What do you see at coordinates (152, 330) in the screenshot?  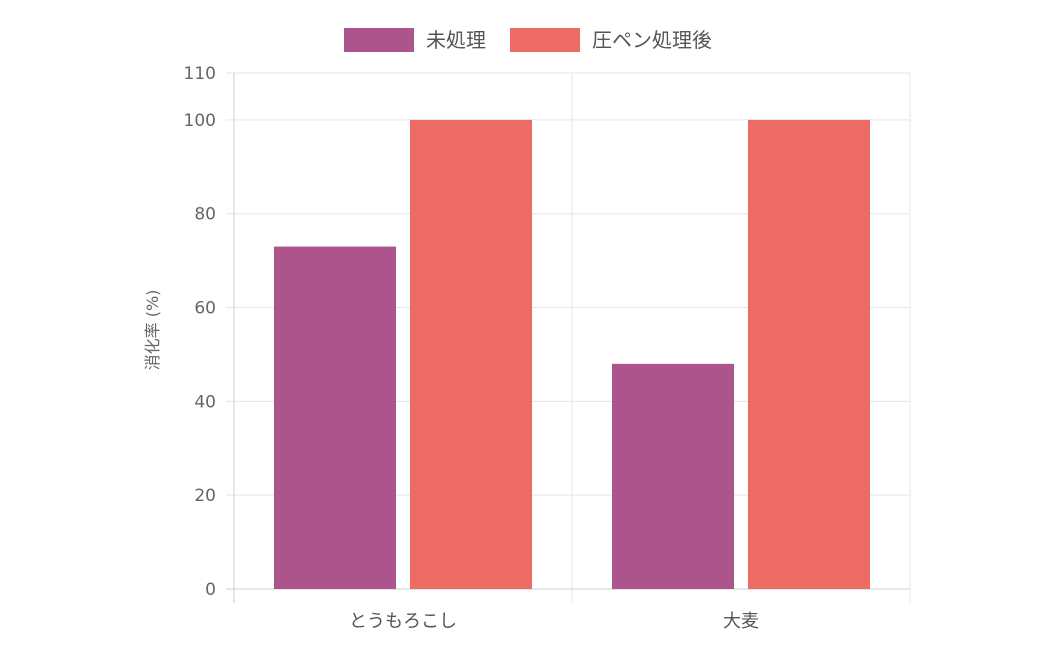 I see `y-axis-title: 消化率 (%)` at bounding box center [152, 330].